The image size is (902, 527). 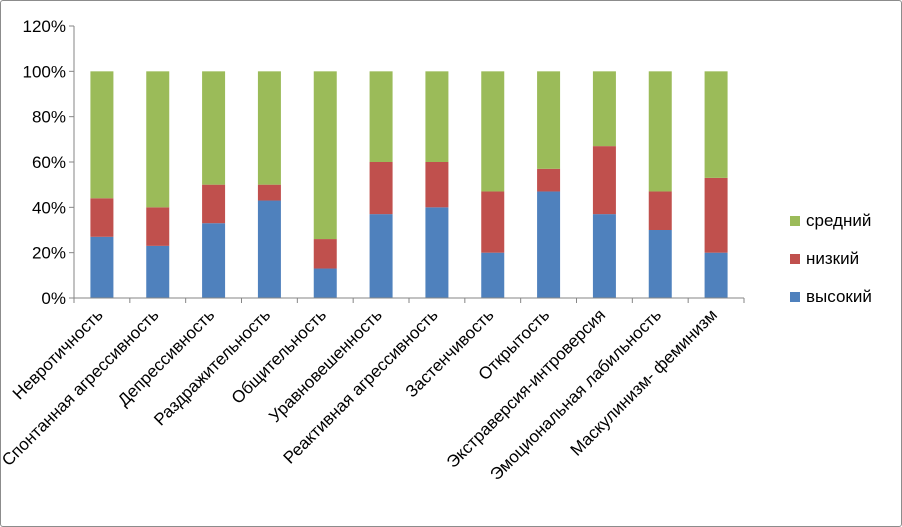 What do you see at coordinates (44, 26) in the screenshot?
I see `y-tick-label: 120%` at bounding box center [44, 26].